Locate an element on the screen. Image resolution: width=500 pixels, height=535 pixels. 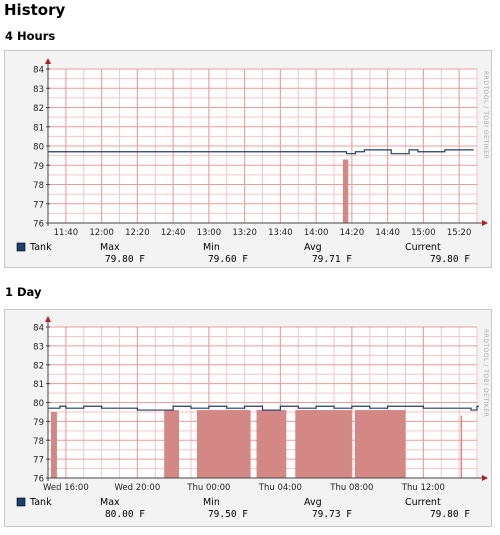
x-tick-label: 12:20 is located at coordinates (137, 233).